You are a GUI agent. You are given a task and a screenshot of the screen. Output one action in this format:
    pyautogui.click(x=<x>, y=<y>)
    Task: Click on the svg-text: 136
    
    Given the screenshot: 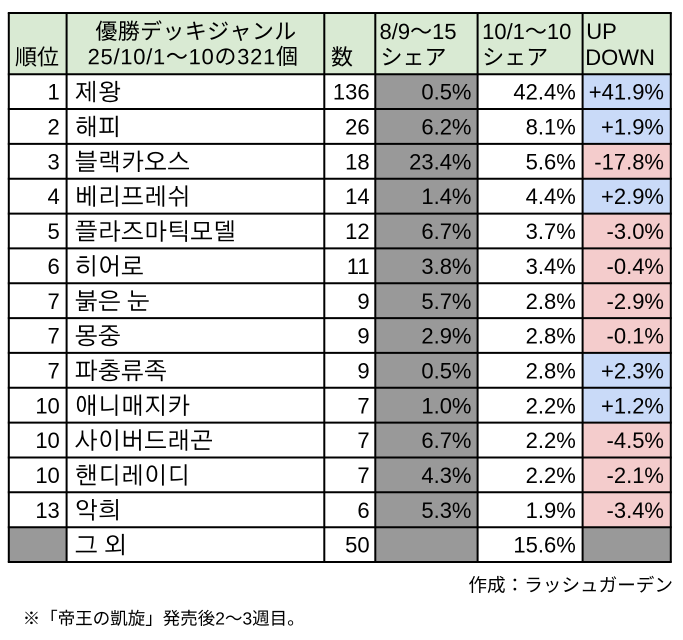 What is the action you would take?
    pyautogui.click(x=351, y=92)
    